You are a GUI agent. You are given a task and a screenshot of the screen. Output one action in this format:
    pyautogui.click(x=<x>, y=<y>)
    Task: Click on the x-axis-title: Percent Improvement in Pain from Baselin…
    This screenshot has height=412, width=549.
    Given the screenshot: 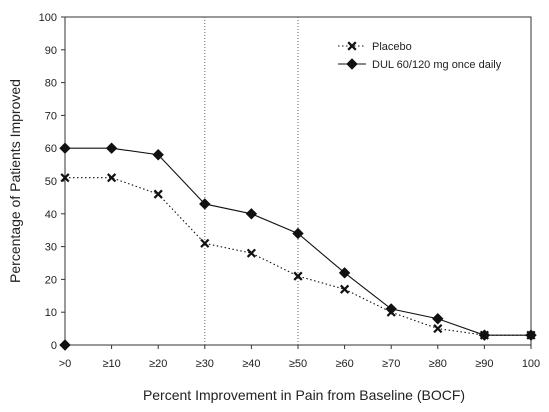 What is the action you would take?
    pyautogui.click(x=304, y=395)
    